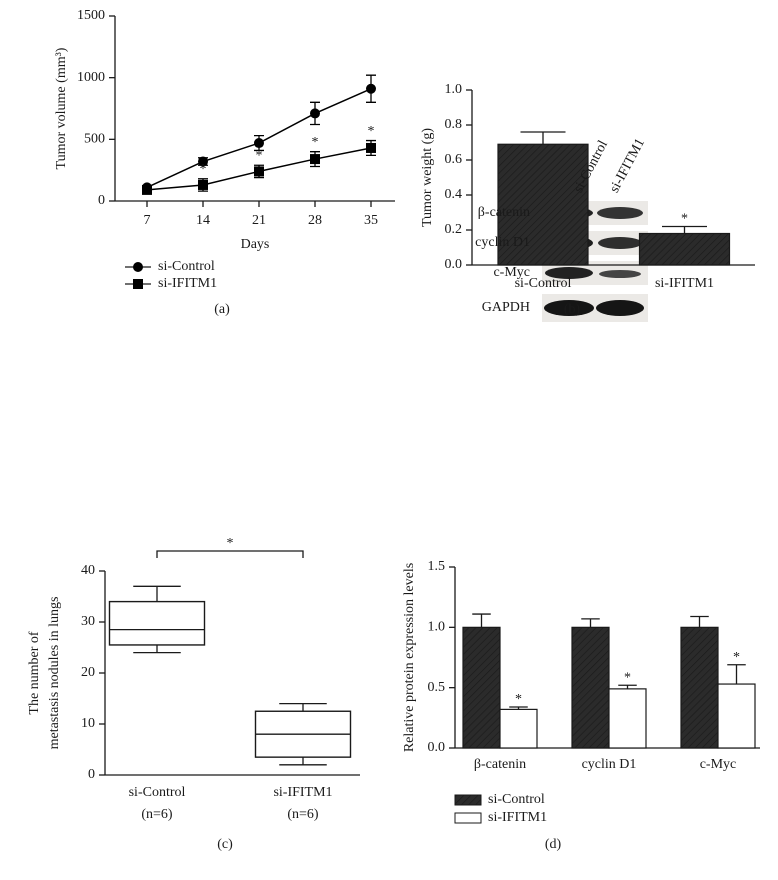 The image size is (778, 880). What do you see at coordinates (511, 272) in the screenshot?
I see `blot-row-label: c-Myc` at bounding box center [511, 272].